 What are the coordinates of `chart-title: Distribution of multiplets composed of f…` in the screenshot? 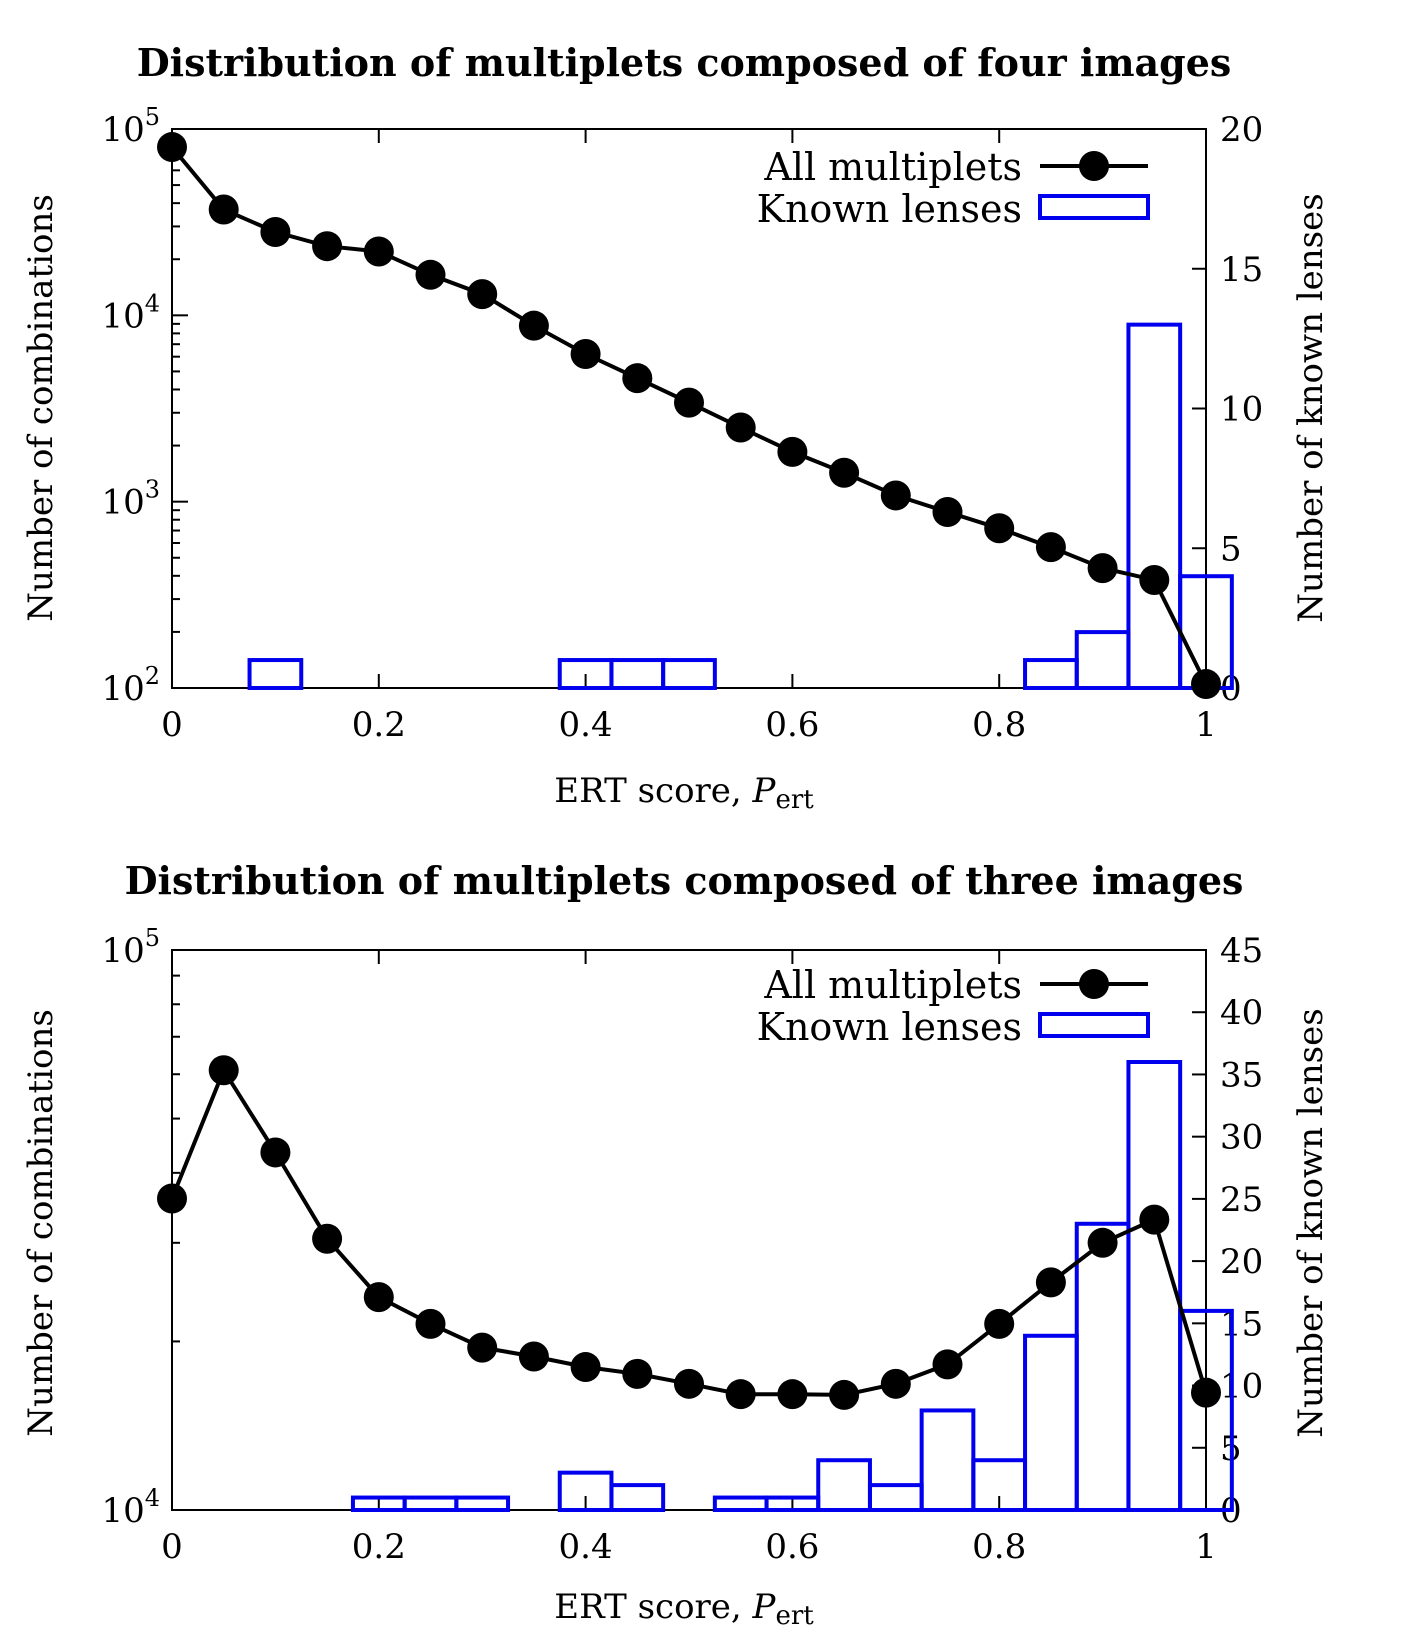 It's located at (684, 62).